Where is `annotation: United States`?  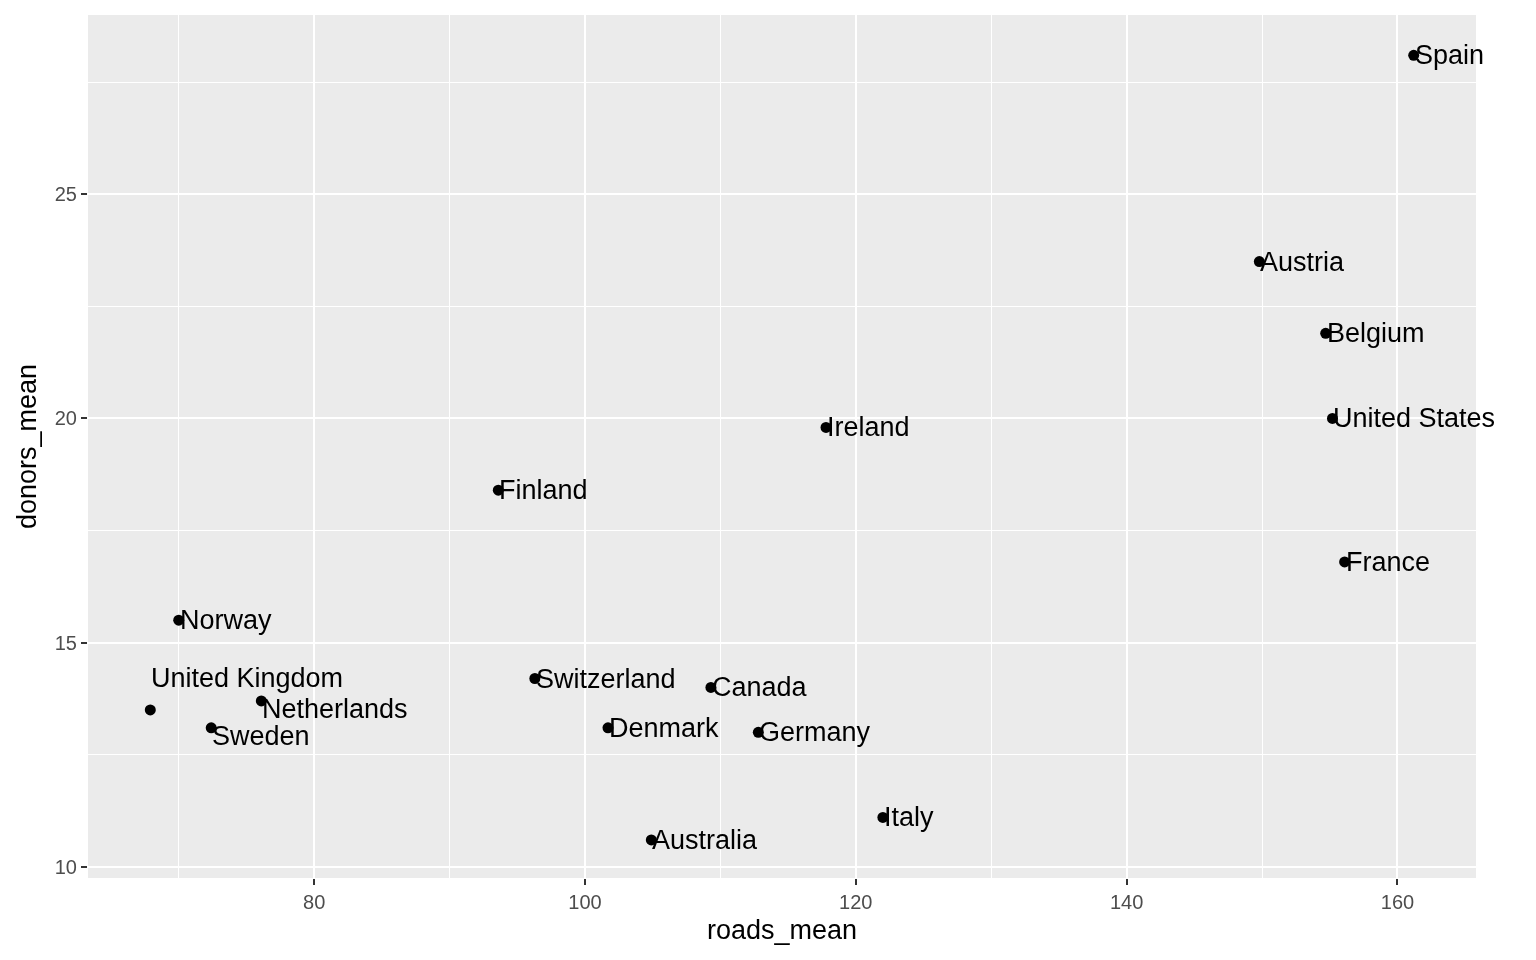
annotation: United States is located at coordinates (1414, 418).